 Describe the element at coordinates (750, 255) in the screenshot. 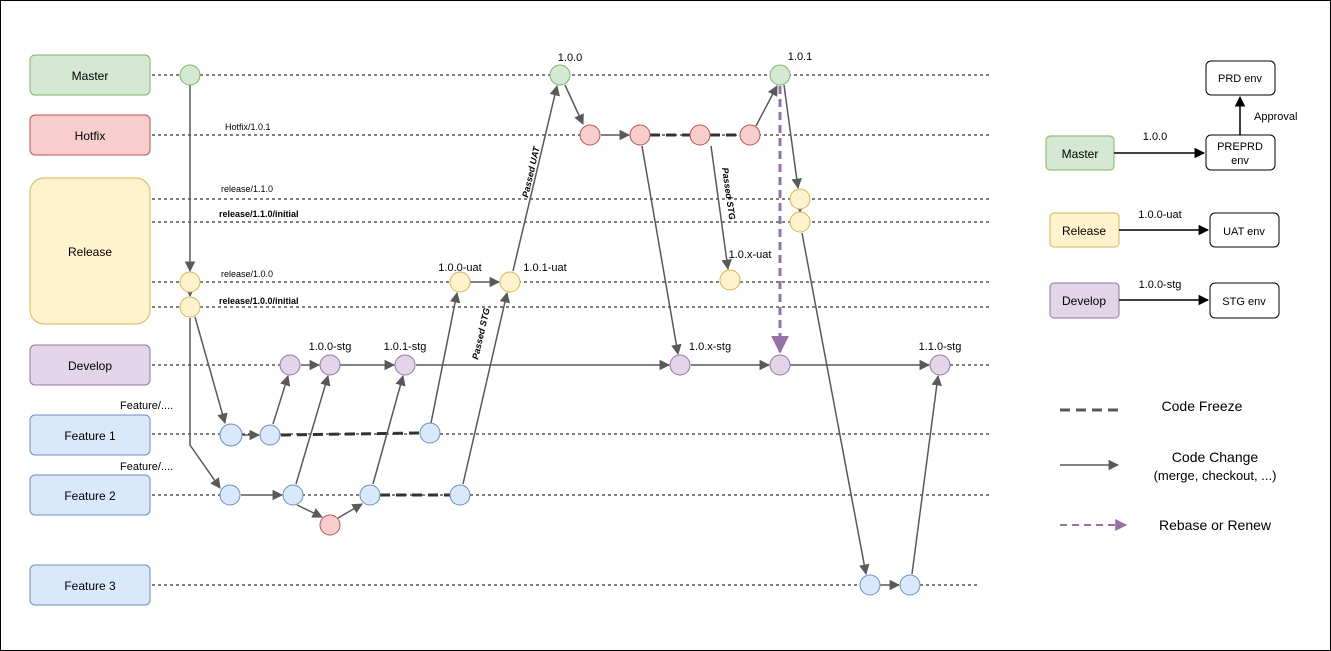

I see `label-10x-uat: 1.0.x-uat` at that location.